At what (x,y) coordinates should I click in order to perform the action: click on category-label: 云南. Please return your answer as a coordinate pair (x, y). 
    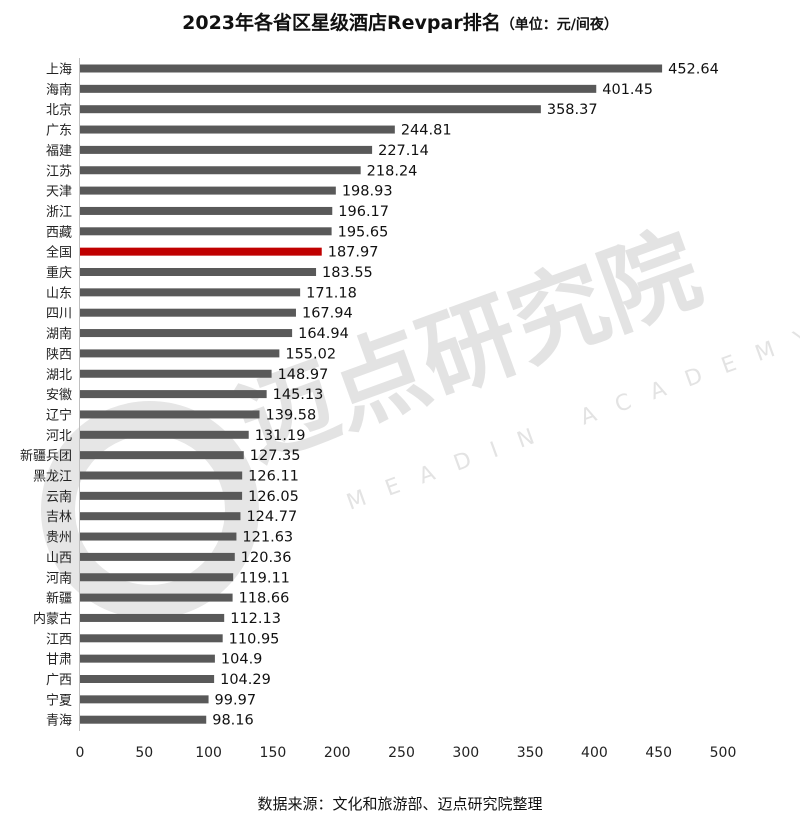
    Looking at the image, I should click on (59, 497).